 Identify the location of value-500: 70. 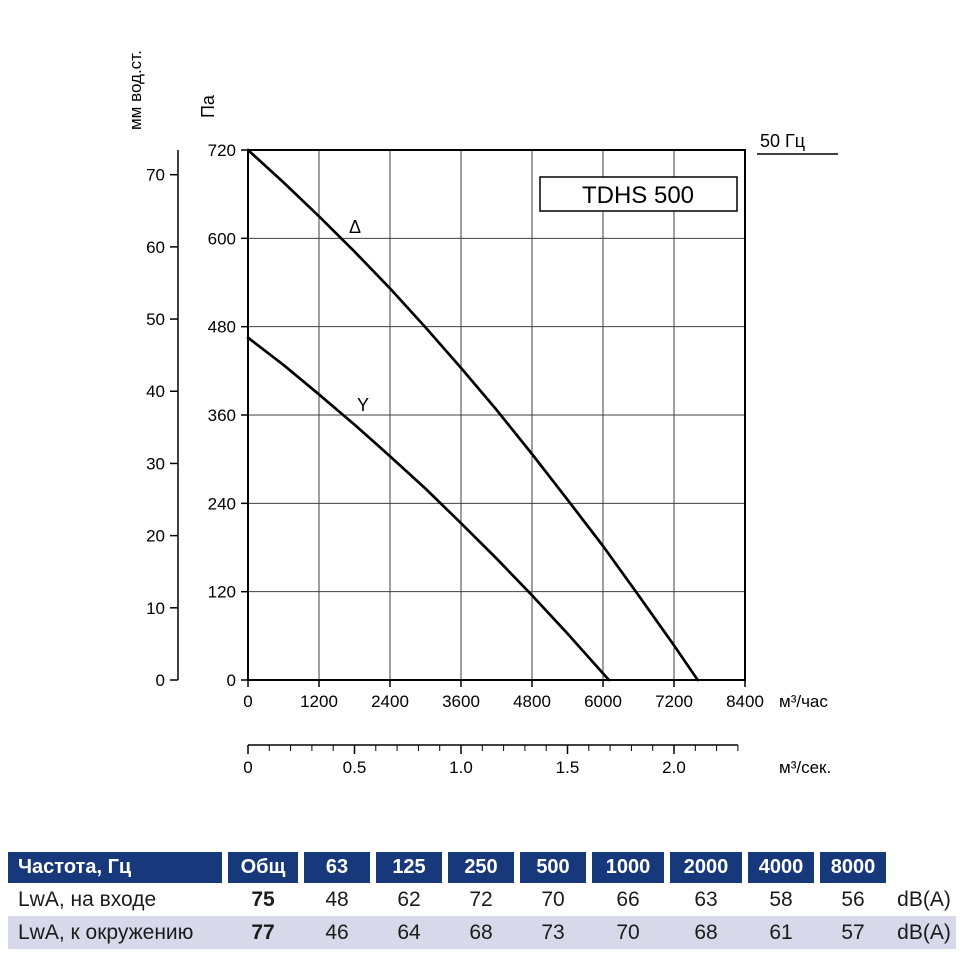
(553, 899).